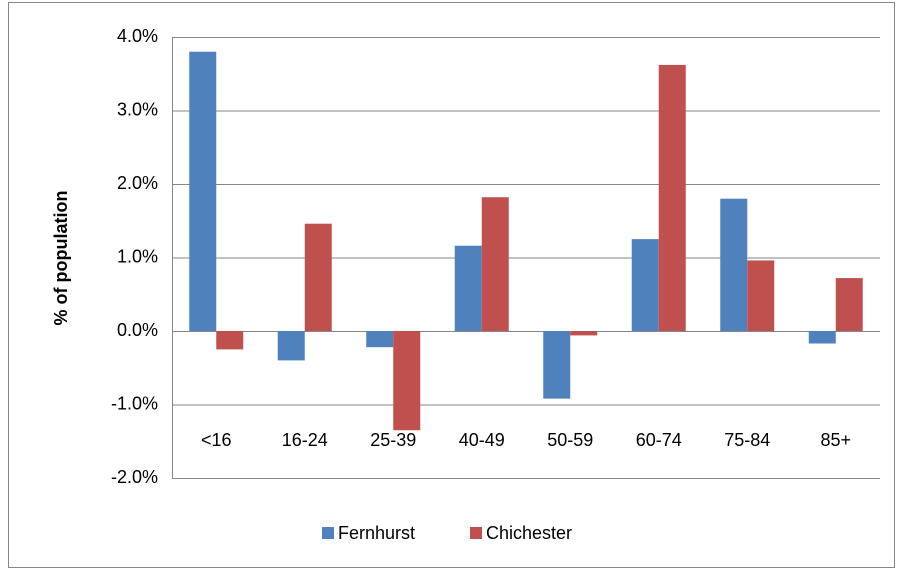 This screenshot has height=570, width=897. What do you see at coordinates (137, 330) in the screenshot?
I see `y-tick-label: 0.0%` at bounding box center [137, 330].